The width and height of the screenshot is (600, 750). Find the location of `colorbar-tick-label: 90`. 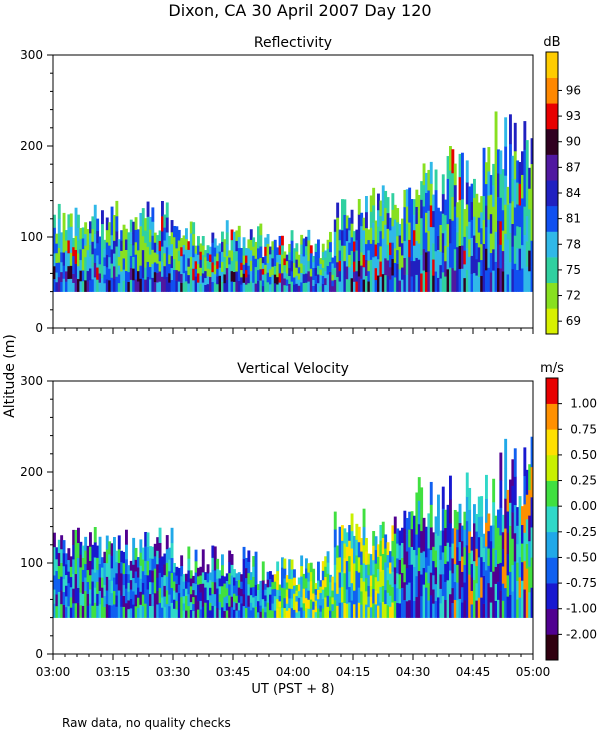

colorbar-tick-label: 90 is located at coordinates (573, 142).